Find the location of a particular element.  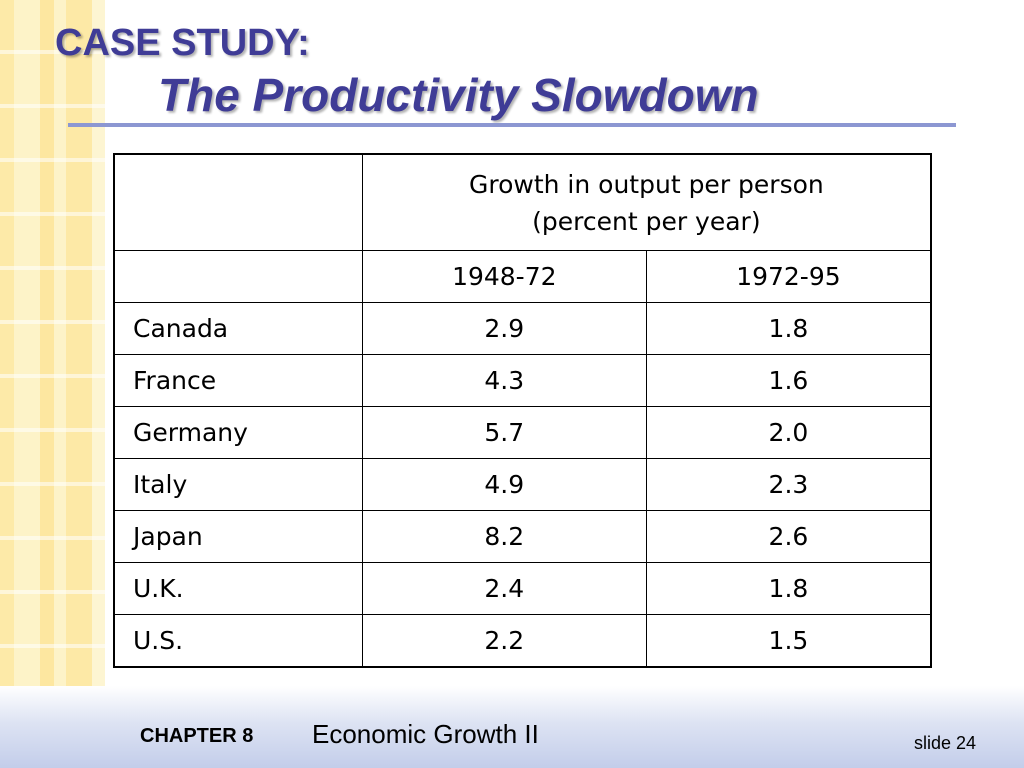

table-row: U.S. 2.2 1.5 is located at coordinates (522, 641).